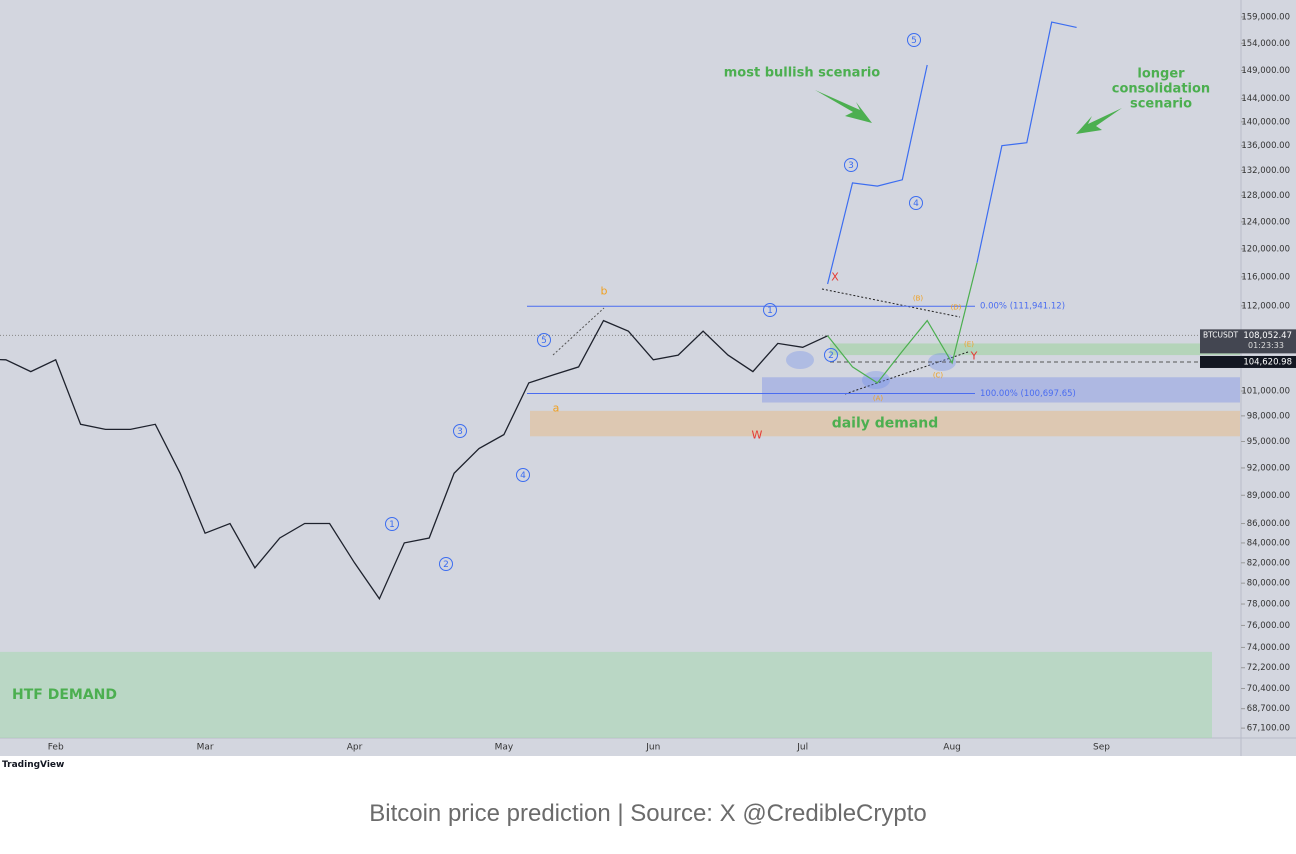 Image resolution: width=1296 pixels, height=854 pixels. What do you see at coordinates (64, 695) in the screenshot?
I see `zone-label: HTF DEMAND` at bounding box center [64, 695].